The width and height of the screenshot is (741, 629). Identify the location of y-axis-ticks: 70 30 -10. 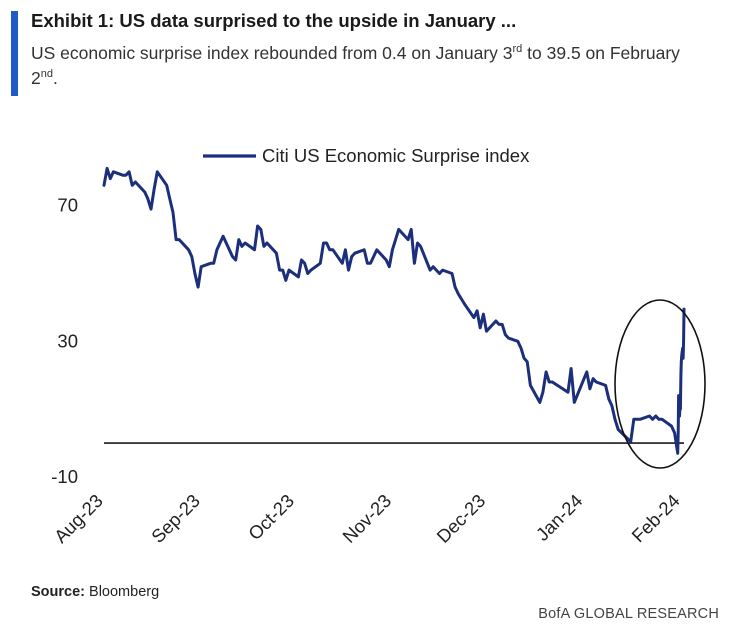
(64, 341).